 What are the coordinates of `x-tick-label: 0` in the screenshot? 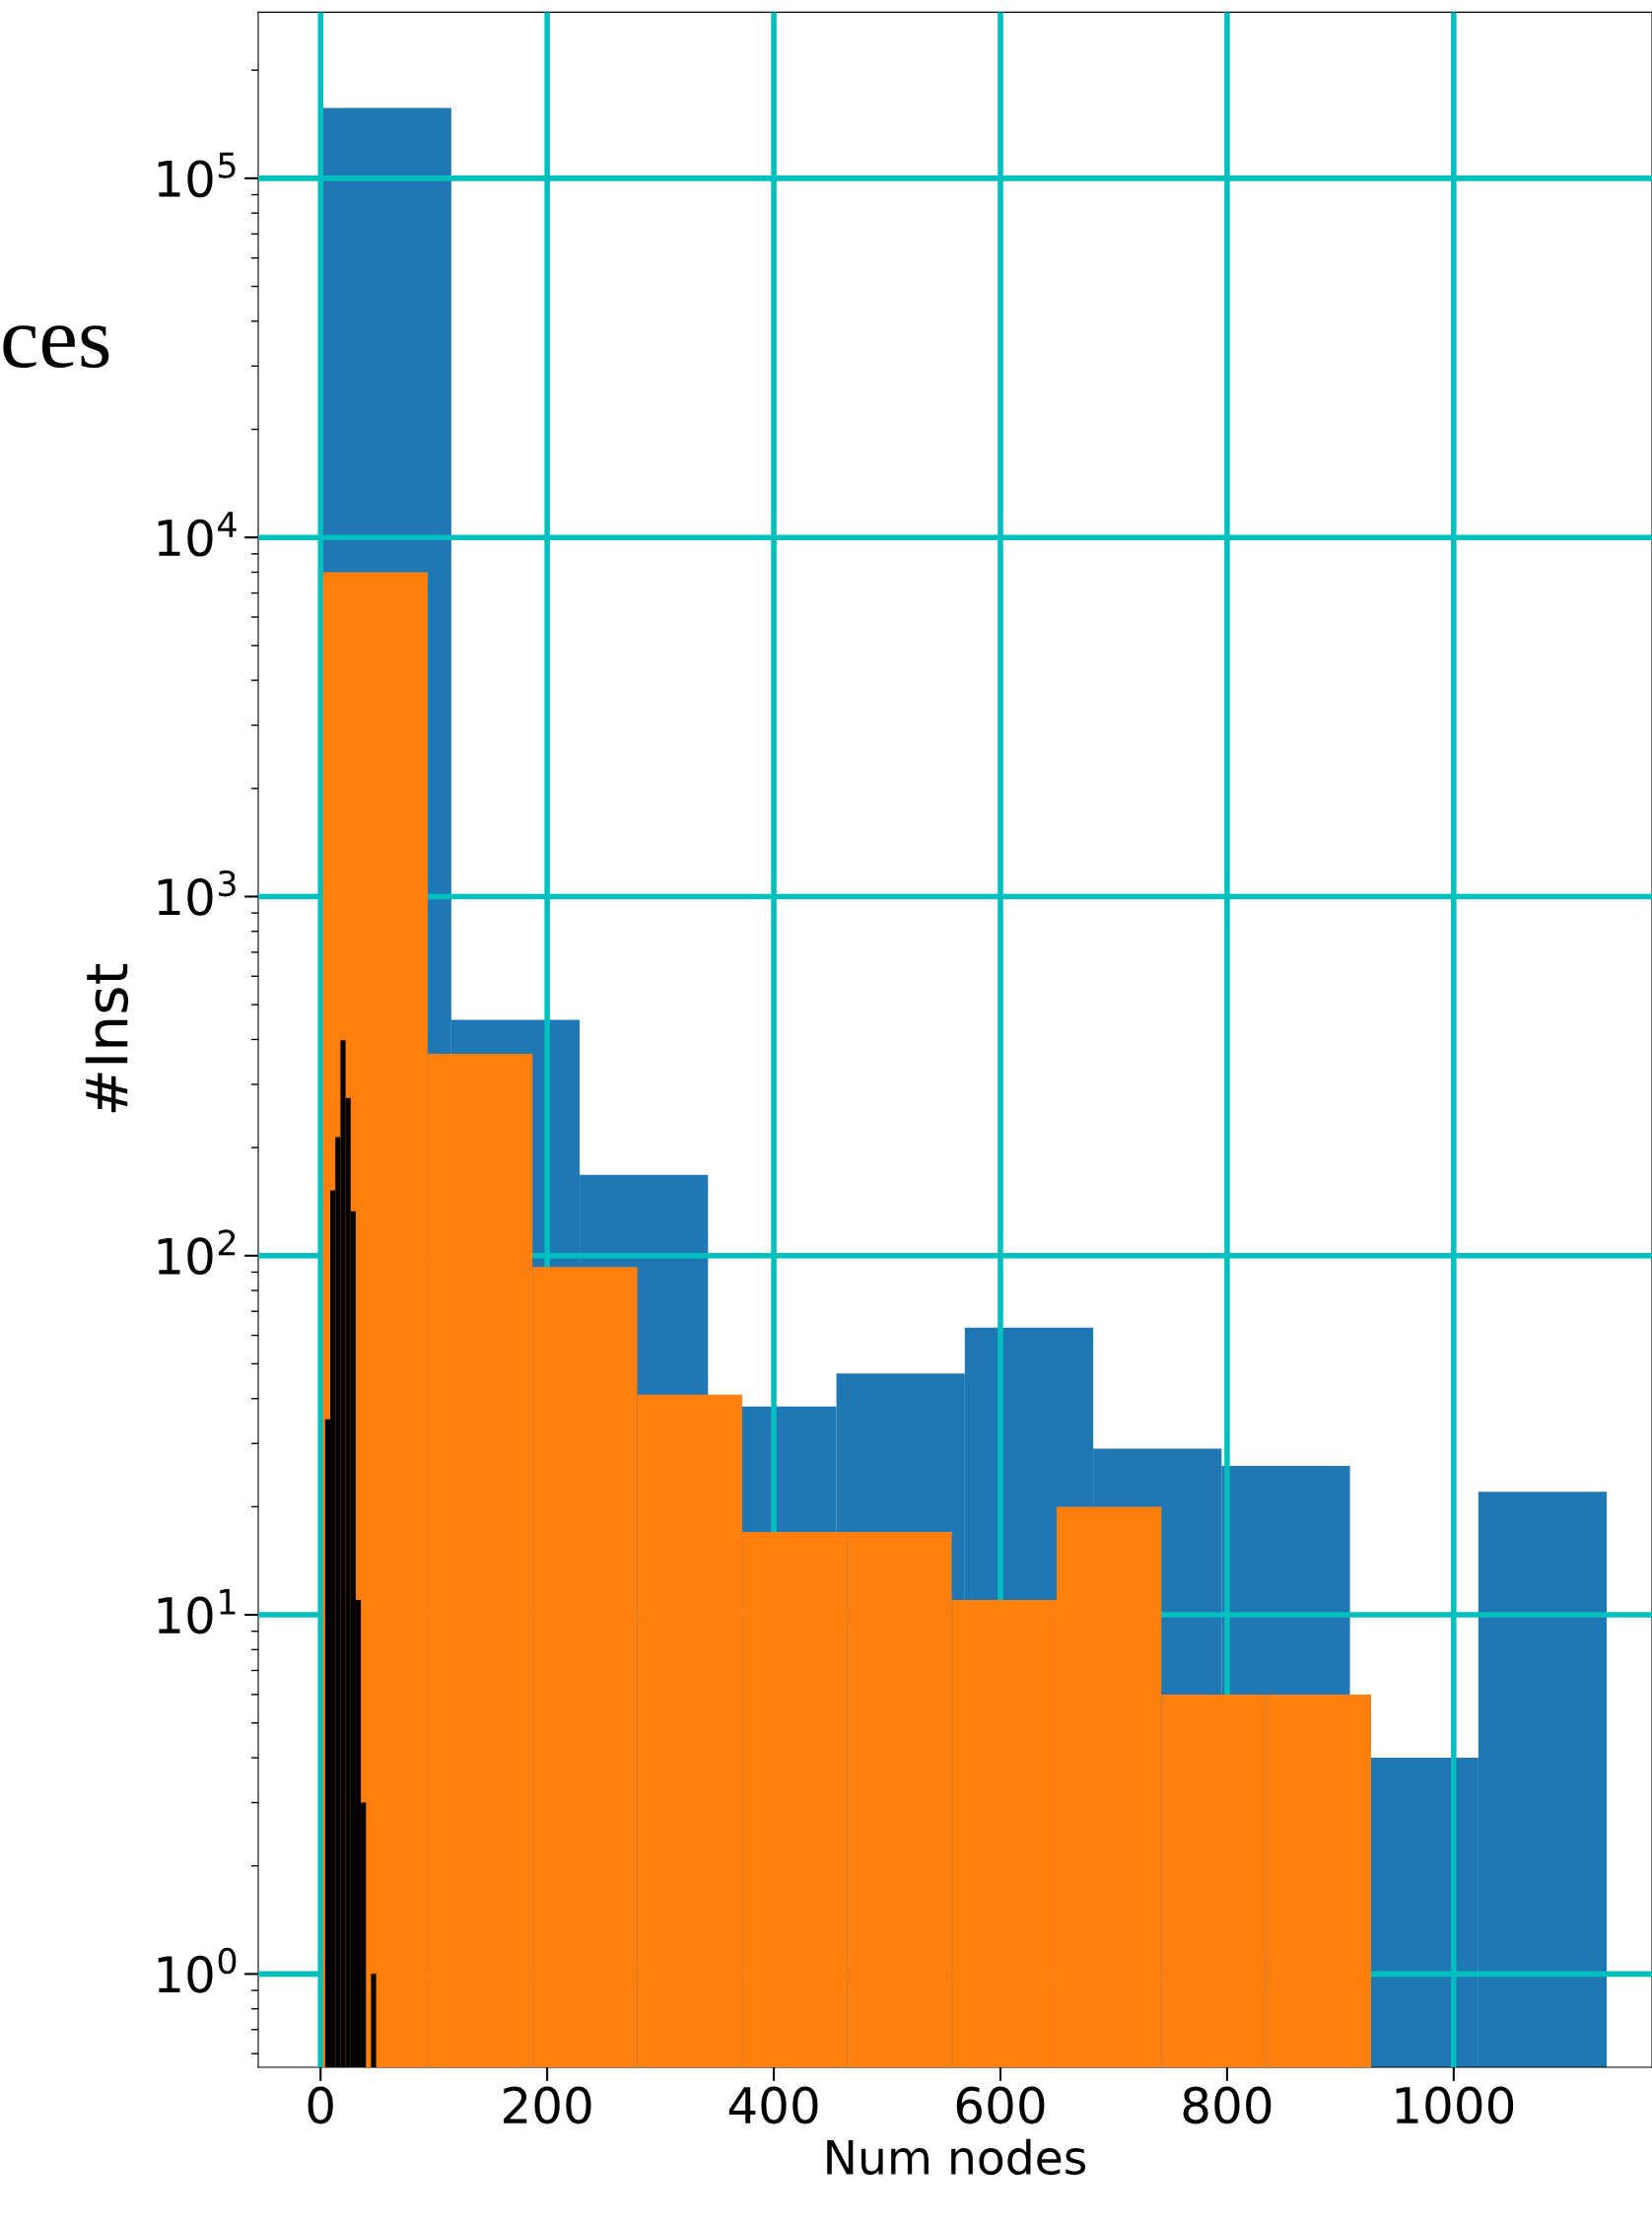 It's located at (320, 2105).